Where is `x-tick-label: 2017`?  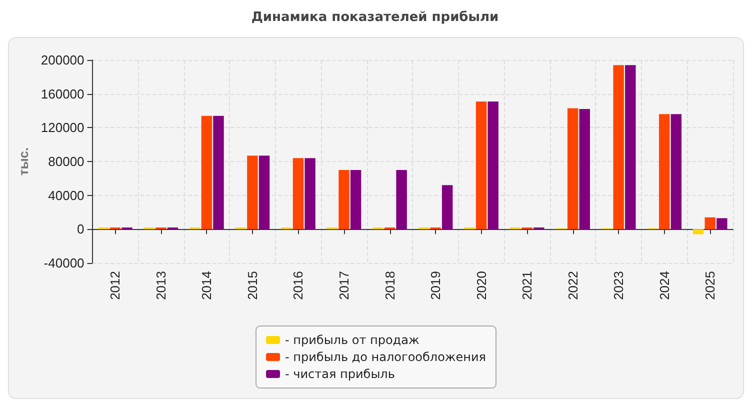 x-tick-label: 2017 is located at coordinates (344, 285).